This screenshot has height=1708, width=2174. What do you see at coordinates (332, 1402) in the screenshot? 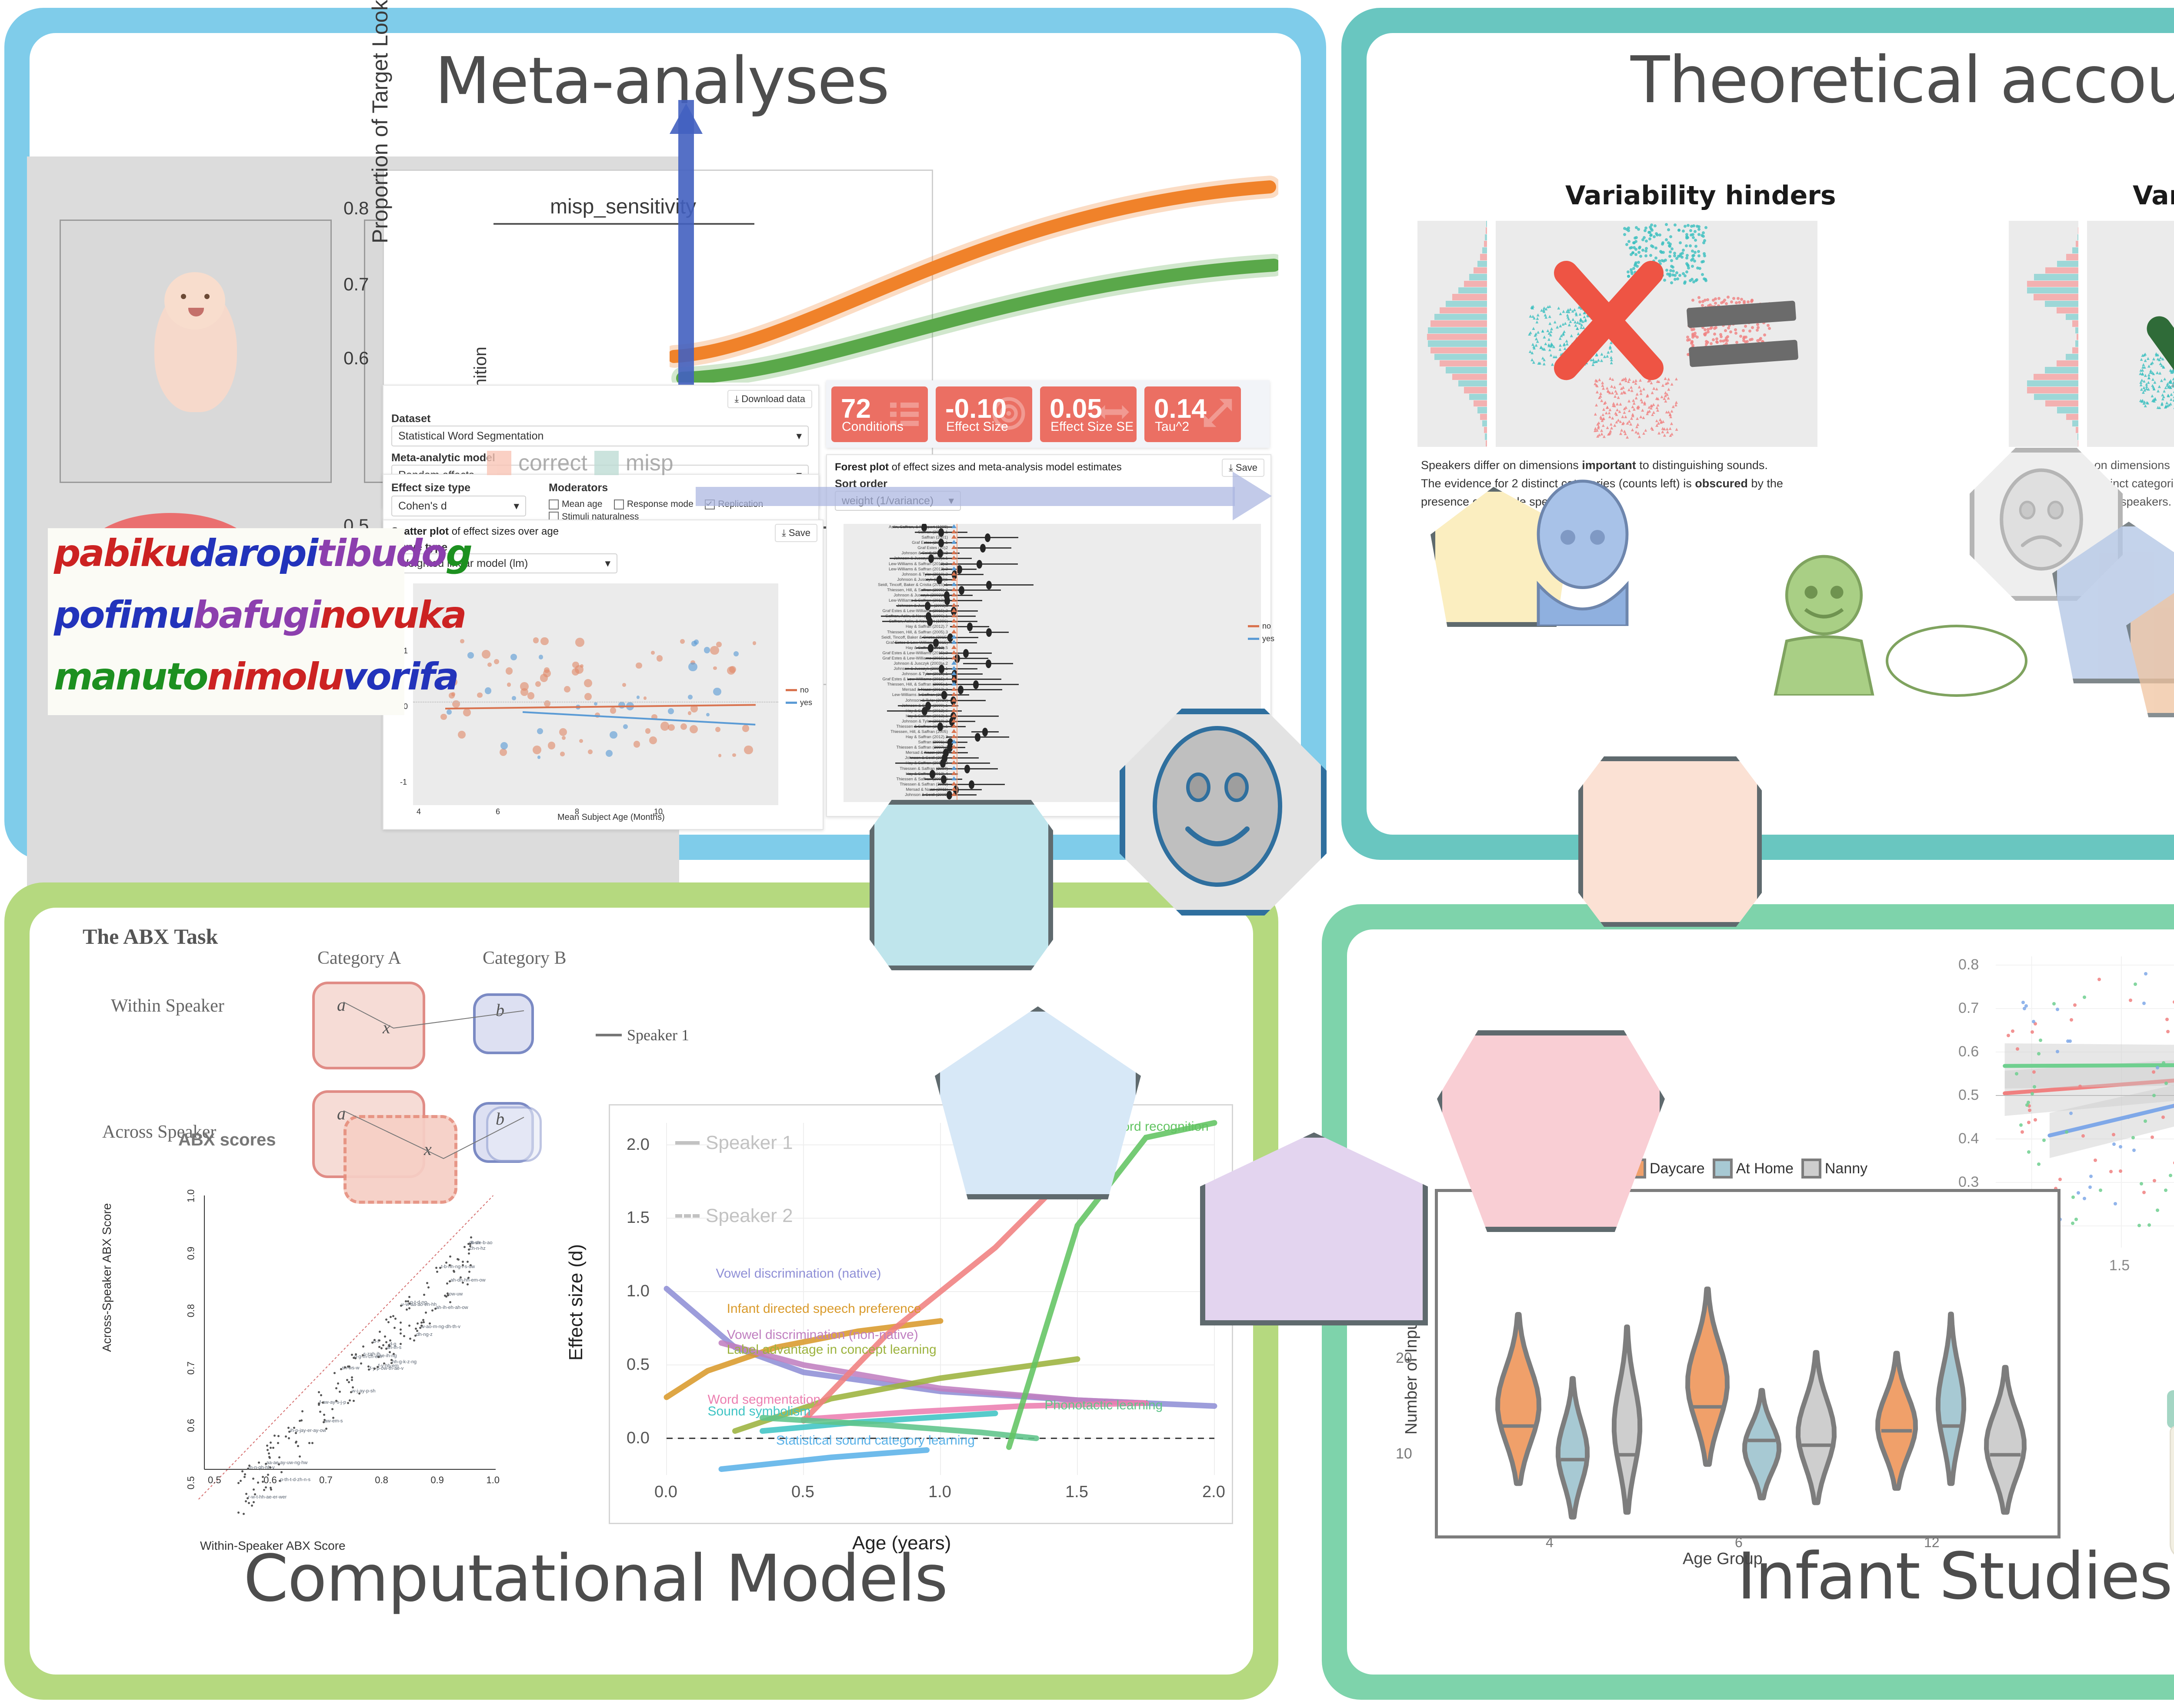
I see `abx-point-label: f-aw-ay-s-j-p` at bounding box center [332, 1402].